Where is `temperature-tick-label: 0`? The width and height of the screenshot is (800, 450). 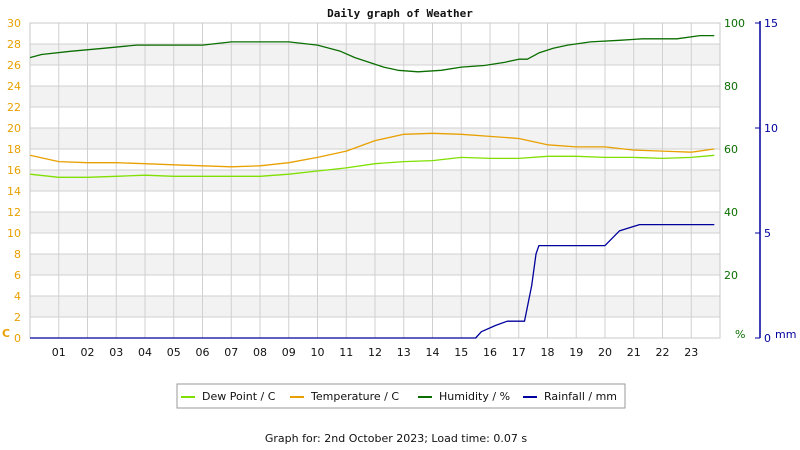
temperature-tick-label: 0 is located at coordinates (17, 338).